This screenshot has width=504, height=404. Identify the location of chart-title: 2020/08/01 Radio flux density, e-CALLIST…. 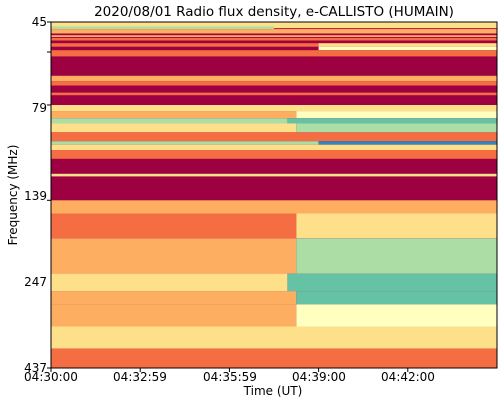
(274, 12).